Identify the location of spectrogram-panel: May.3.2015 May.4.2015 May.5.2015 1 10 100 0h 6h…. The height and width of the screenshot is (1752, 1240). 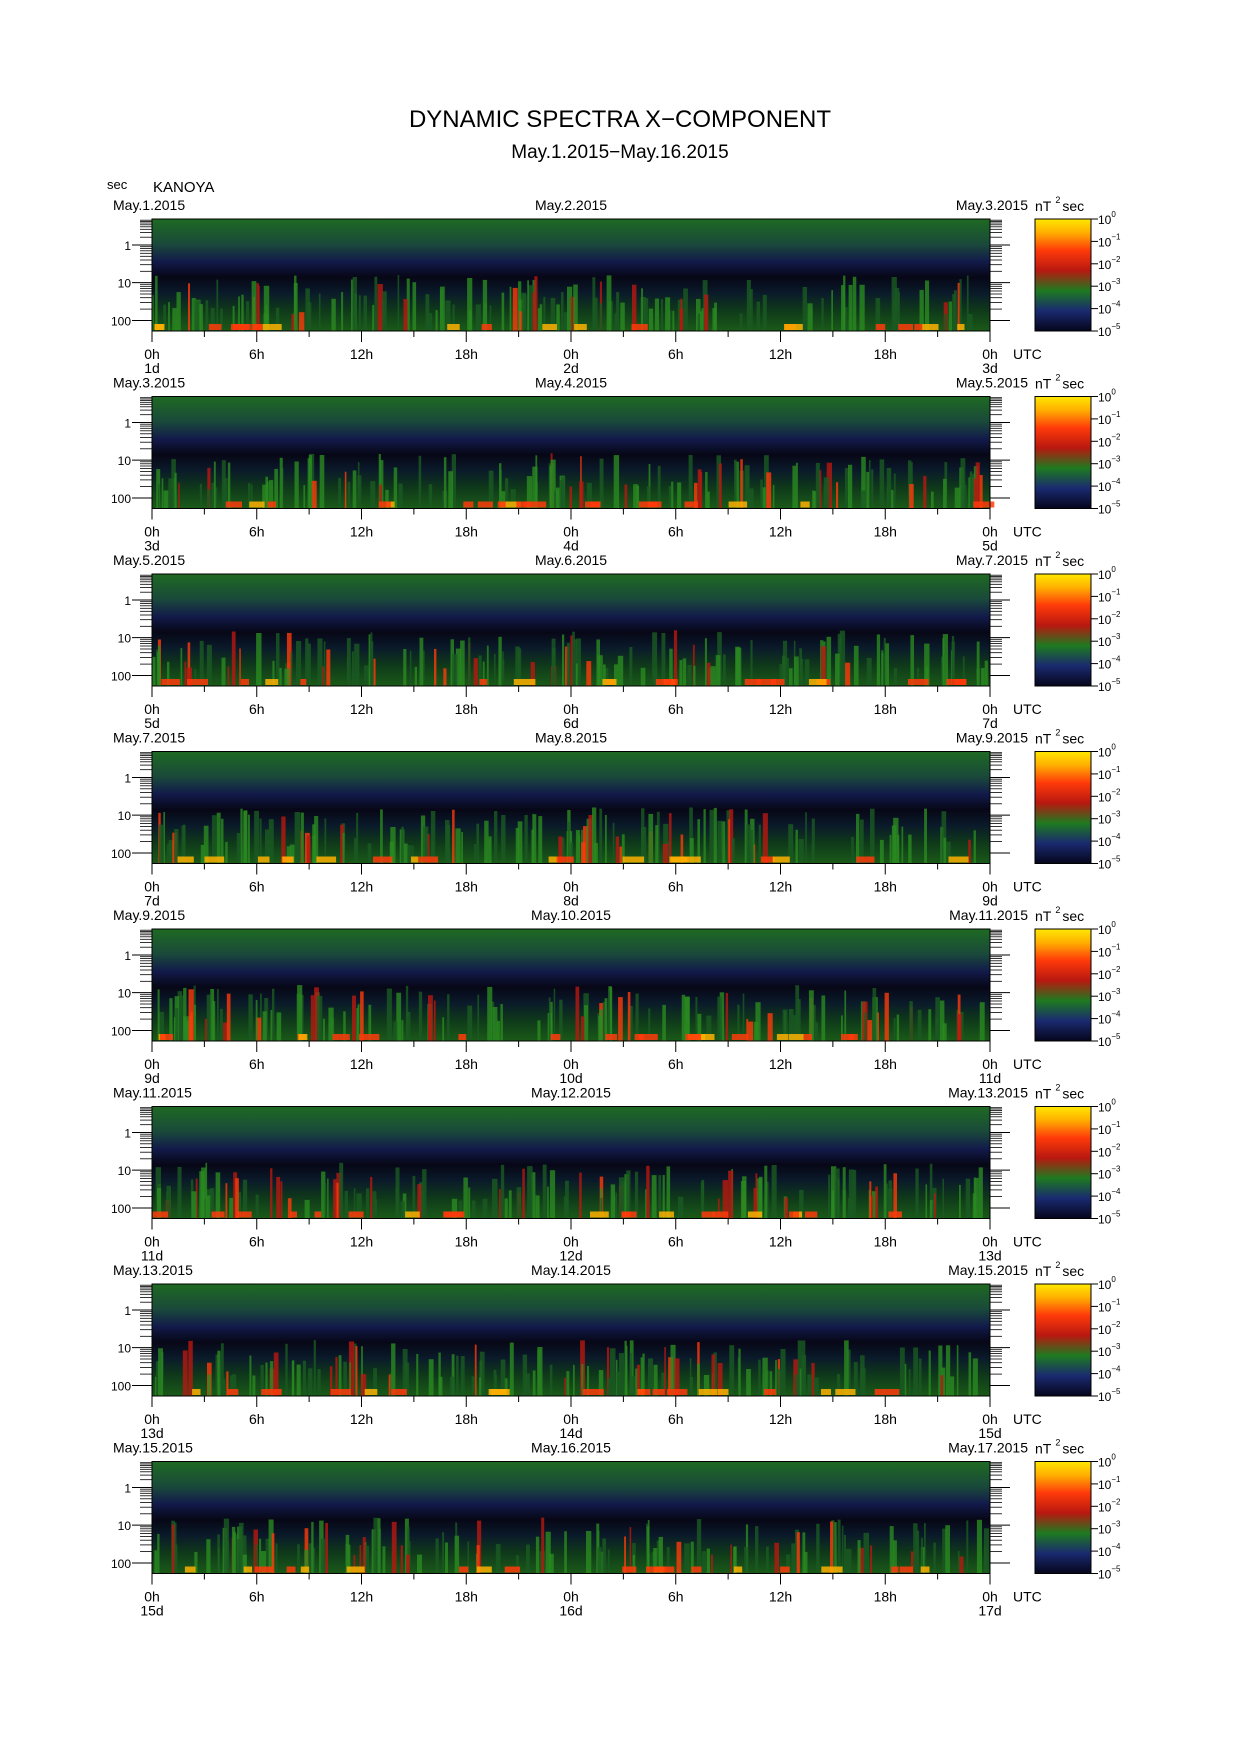
(616, 463).